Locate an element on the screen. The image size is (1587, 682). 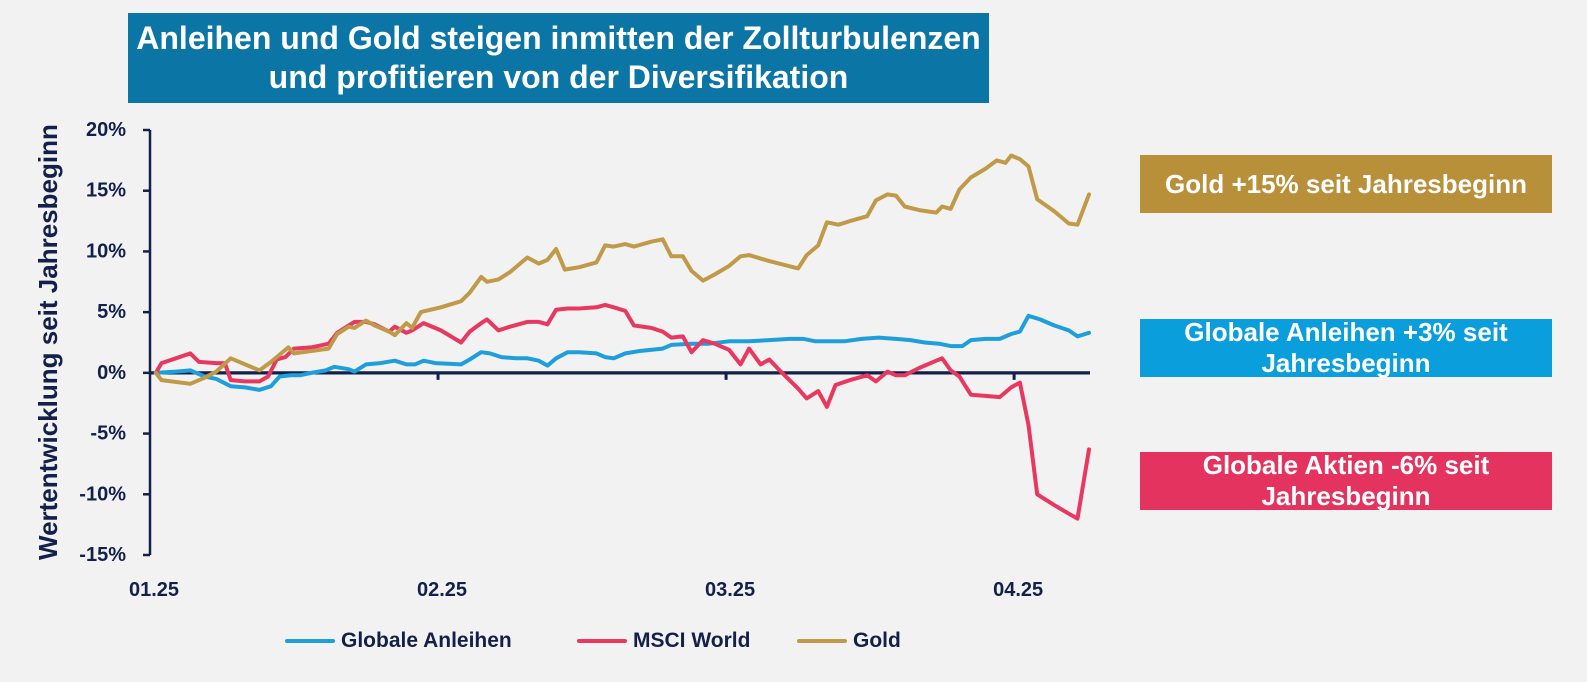
annotation-gold: Gold +15% seit Jahresbeginn is located at coordinates (1346, 184).